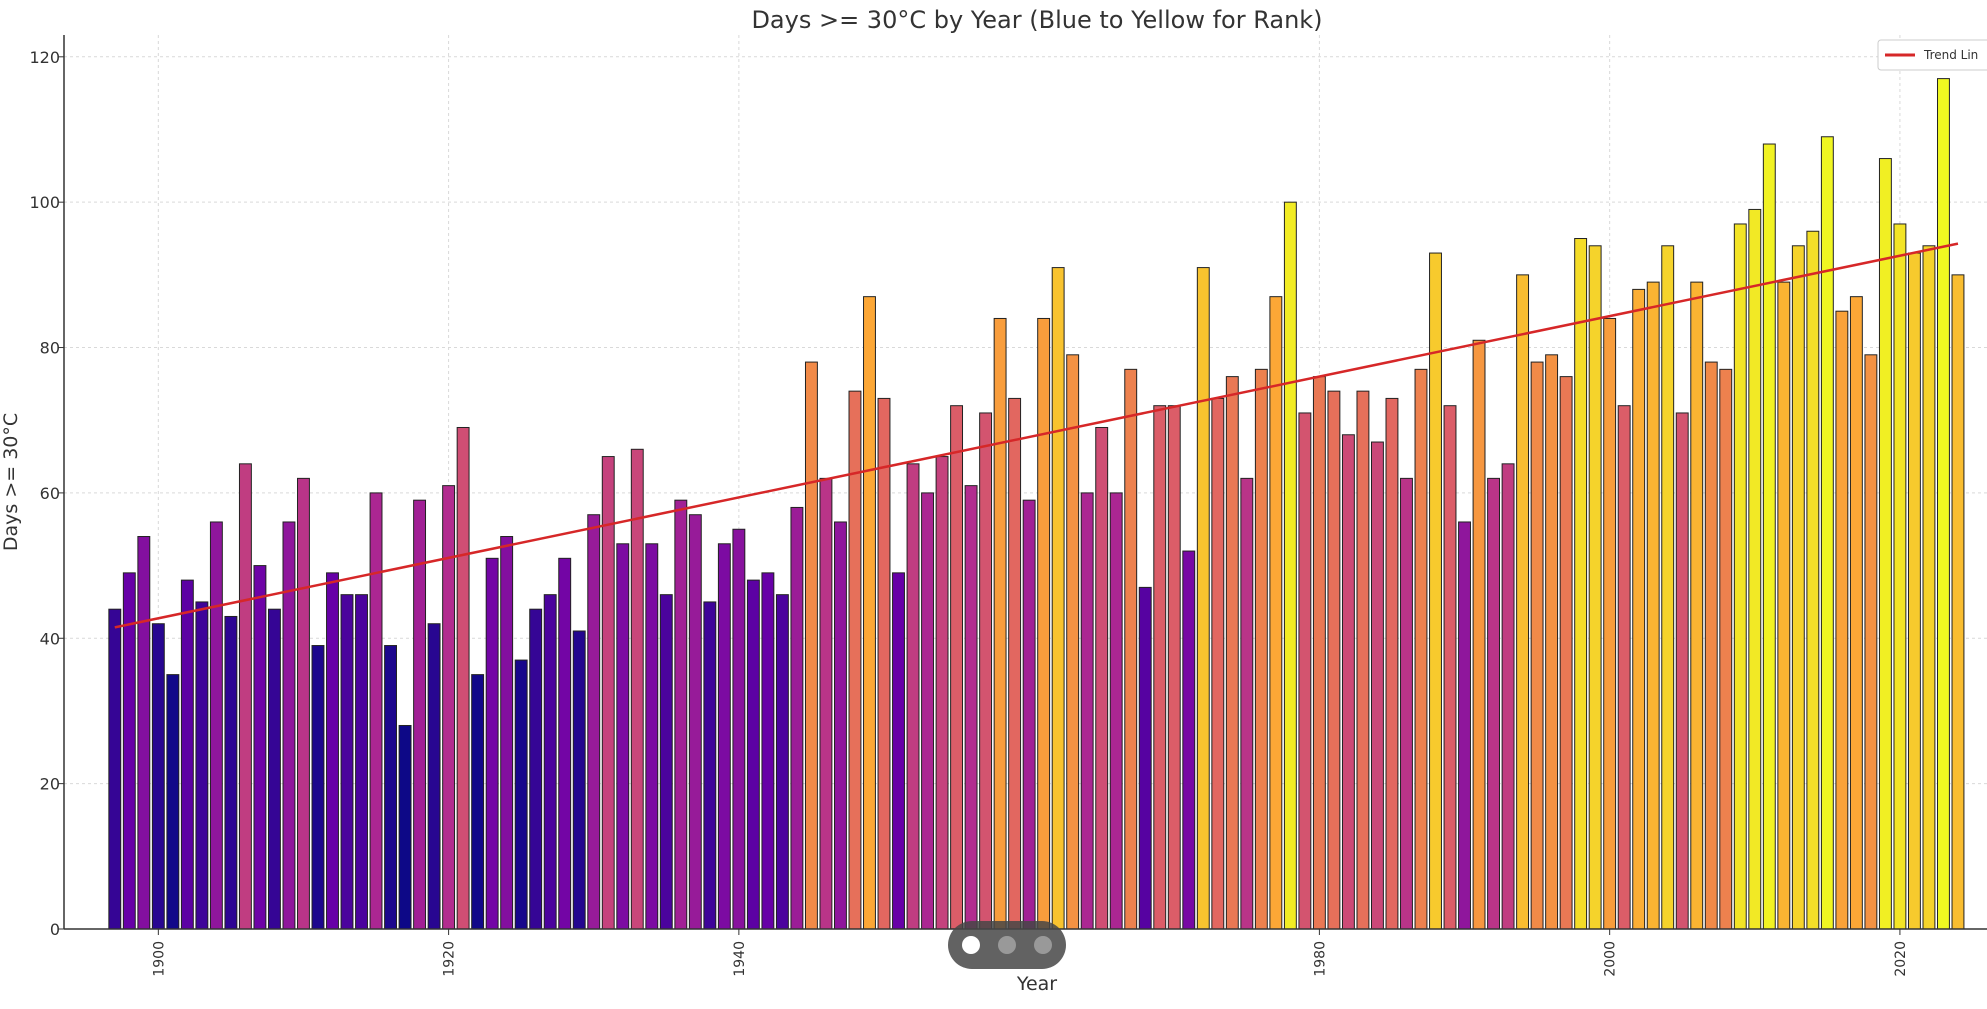 The width and height of the screenshot is (1987, 1009). I want to click on x-tick-label: 1920, so click(450, 959).